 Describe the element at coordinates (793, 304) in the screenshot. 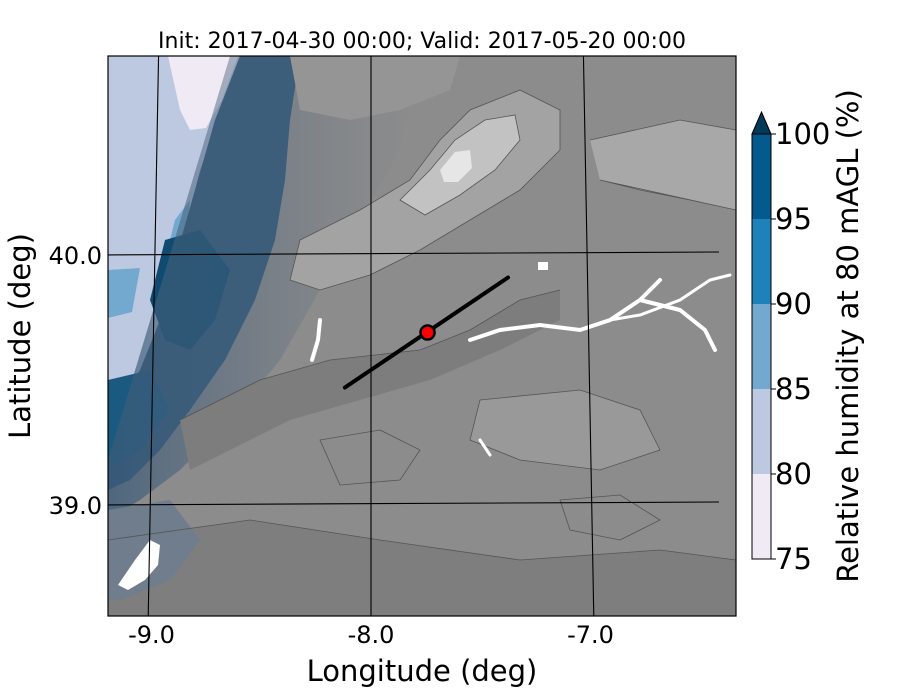

I see `colorbar-tick-label-3: 90` at that location.